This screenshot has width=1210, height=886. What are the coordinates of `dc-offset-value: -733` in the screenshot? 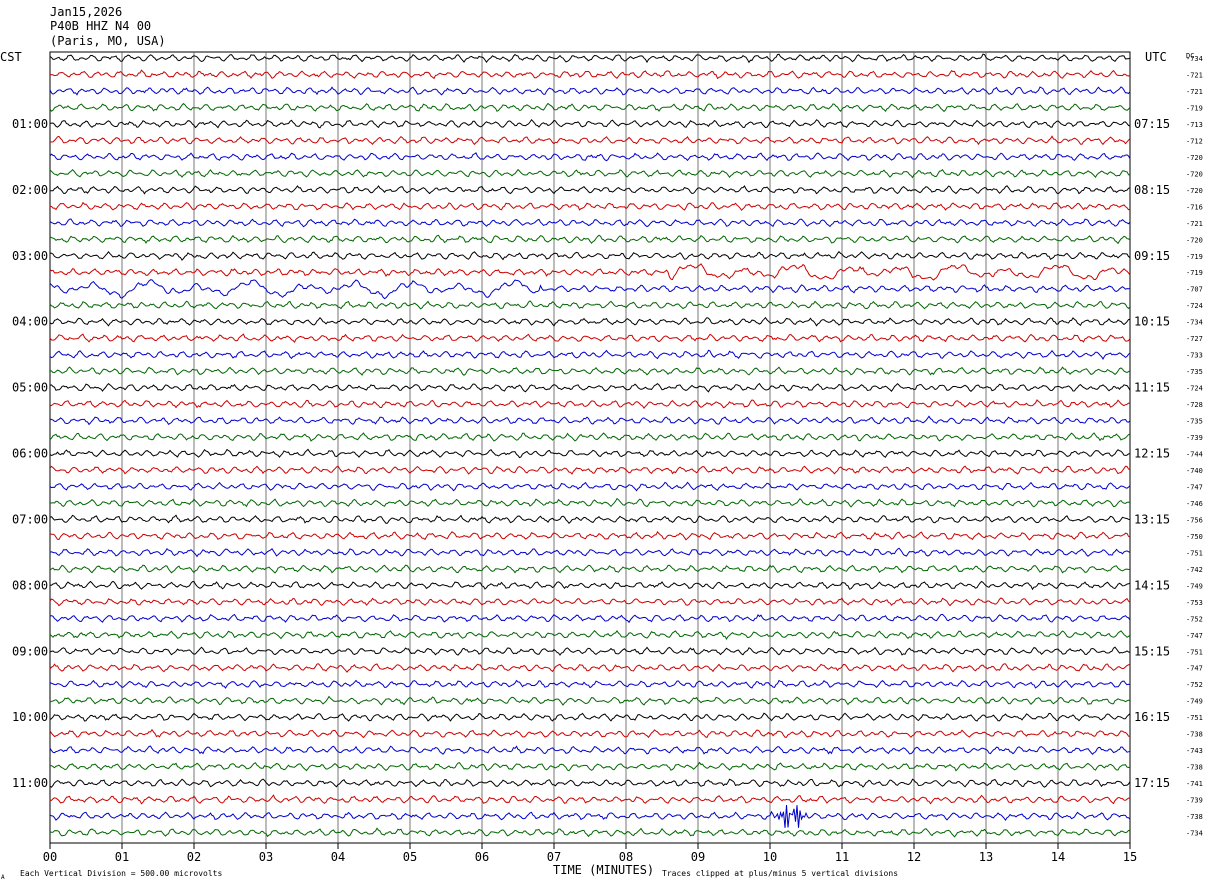 It's located at (1194, 356).